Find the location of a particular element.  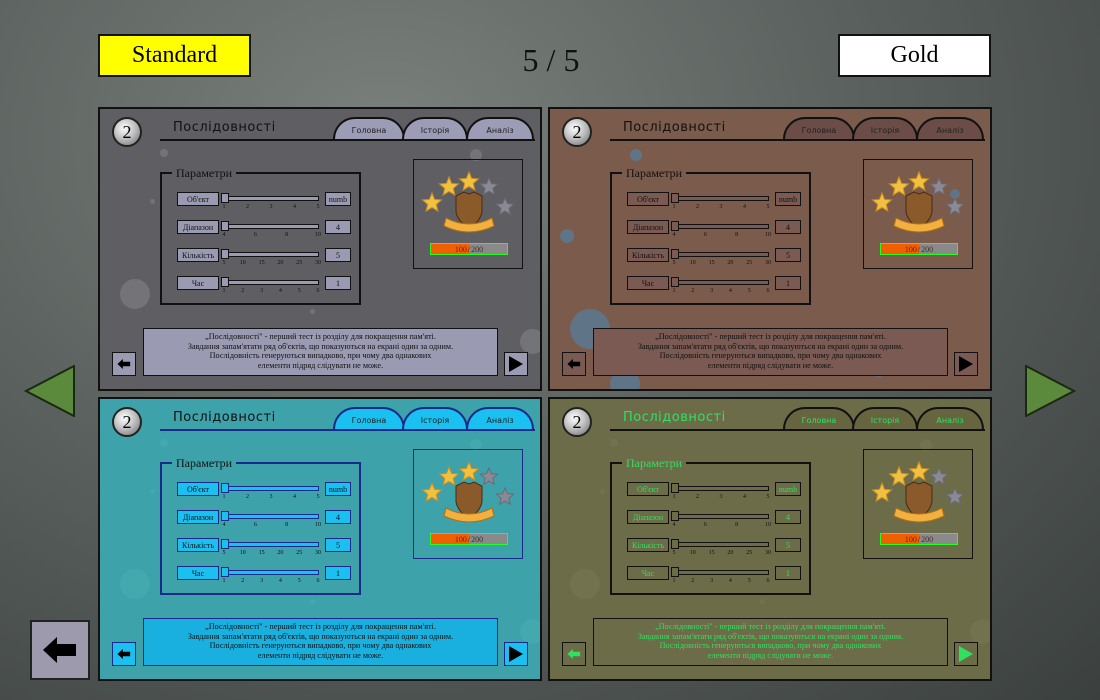

description-line: елементи підряд слідувати не може. is located at coordinates (320, 655).